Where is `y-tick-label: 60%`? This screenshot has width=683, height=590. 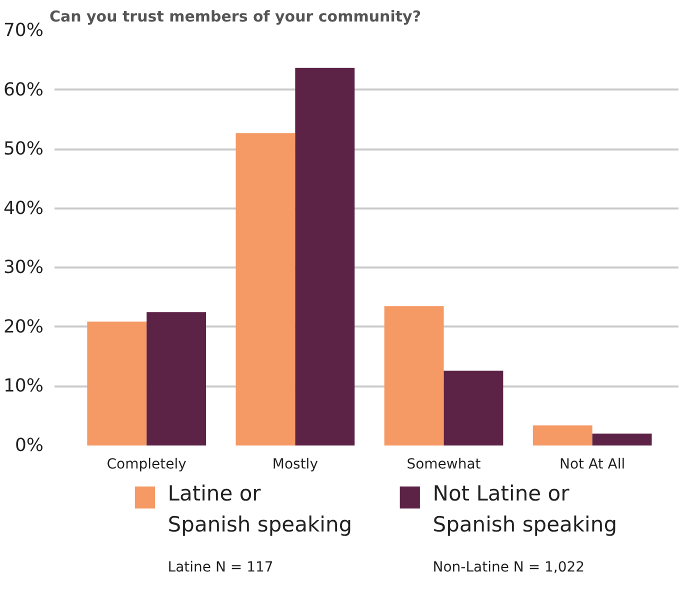
y-tick-label: 60% is located at coordinates (23, 89).